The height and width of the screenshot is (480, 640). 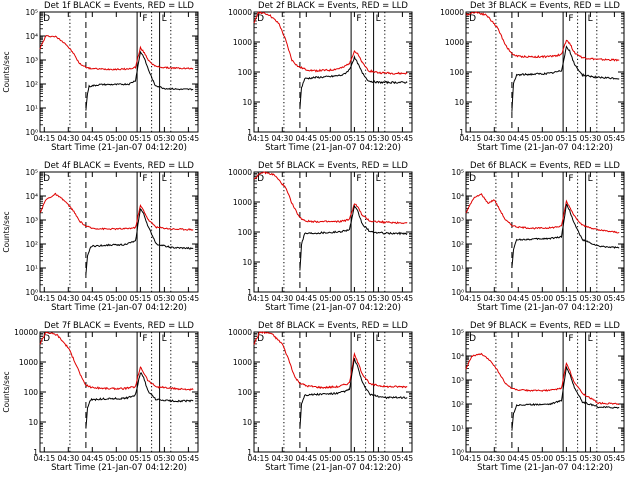 I want to click on panel-title: Det 7f BLACK = Events, RED = LLD, so click(x=119, y=326).